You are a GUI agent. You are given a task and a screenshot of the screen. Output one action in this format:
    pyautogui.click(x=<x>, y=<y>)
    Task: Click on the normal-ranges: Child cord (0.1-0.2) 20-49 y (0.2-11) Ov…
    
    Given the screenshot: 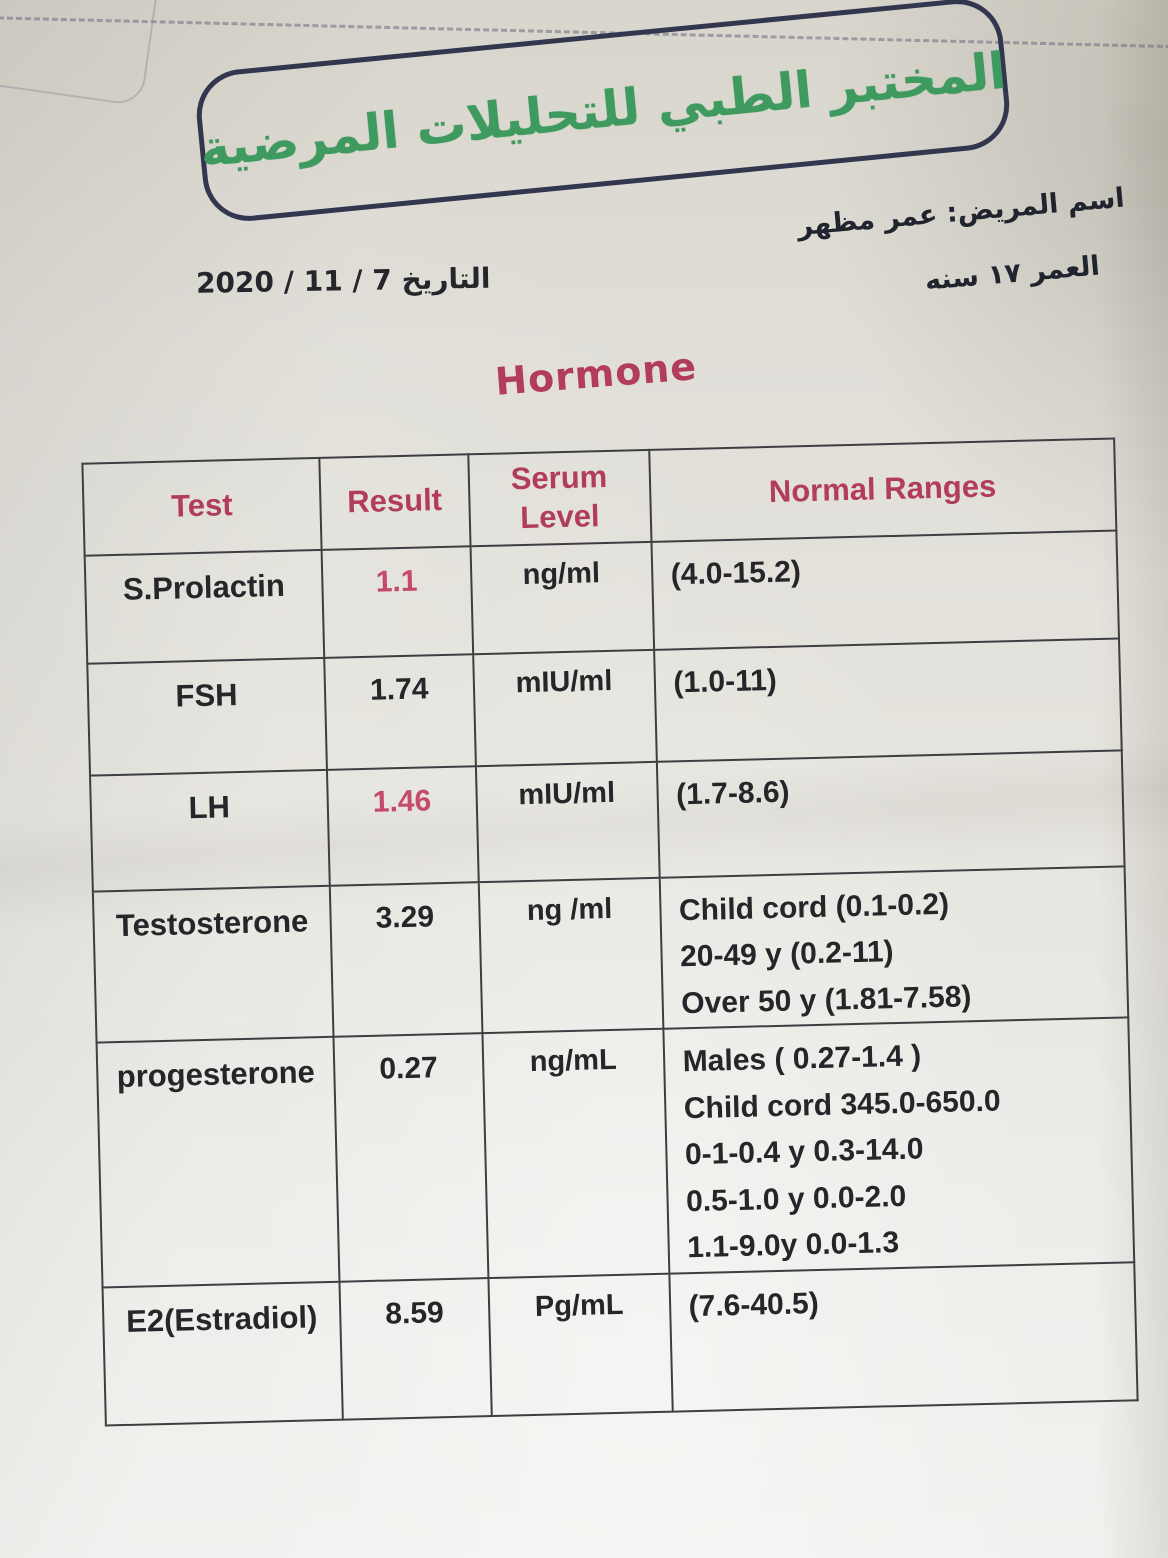 What is the action you would take?
    pyautogui.click(x=894, y=947)
    